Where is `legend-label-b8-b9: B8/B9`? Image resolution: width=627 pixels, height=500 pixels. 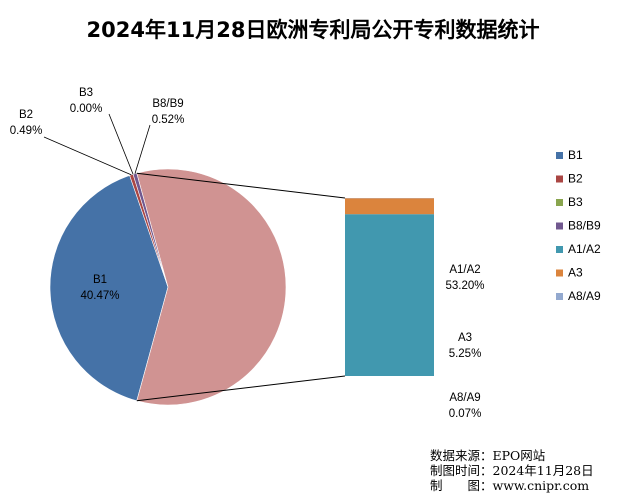
legend-label-b8-b9: B8/B9 is located at coordinates (584, 226).